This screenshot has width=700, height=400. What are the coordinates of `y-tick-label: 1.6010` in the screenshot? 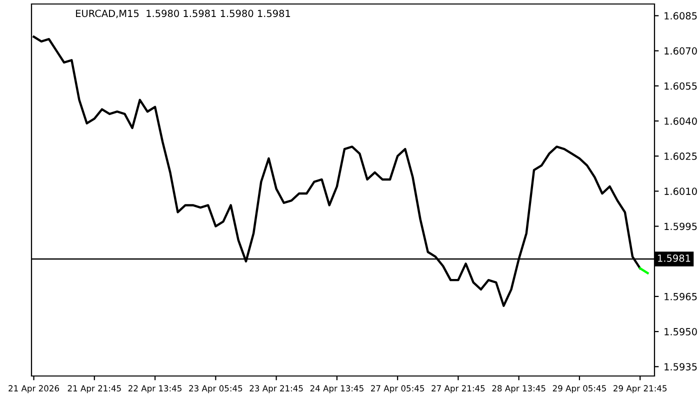 It's located at (680, 191).